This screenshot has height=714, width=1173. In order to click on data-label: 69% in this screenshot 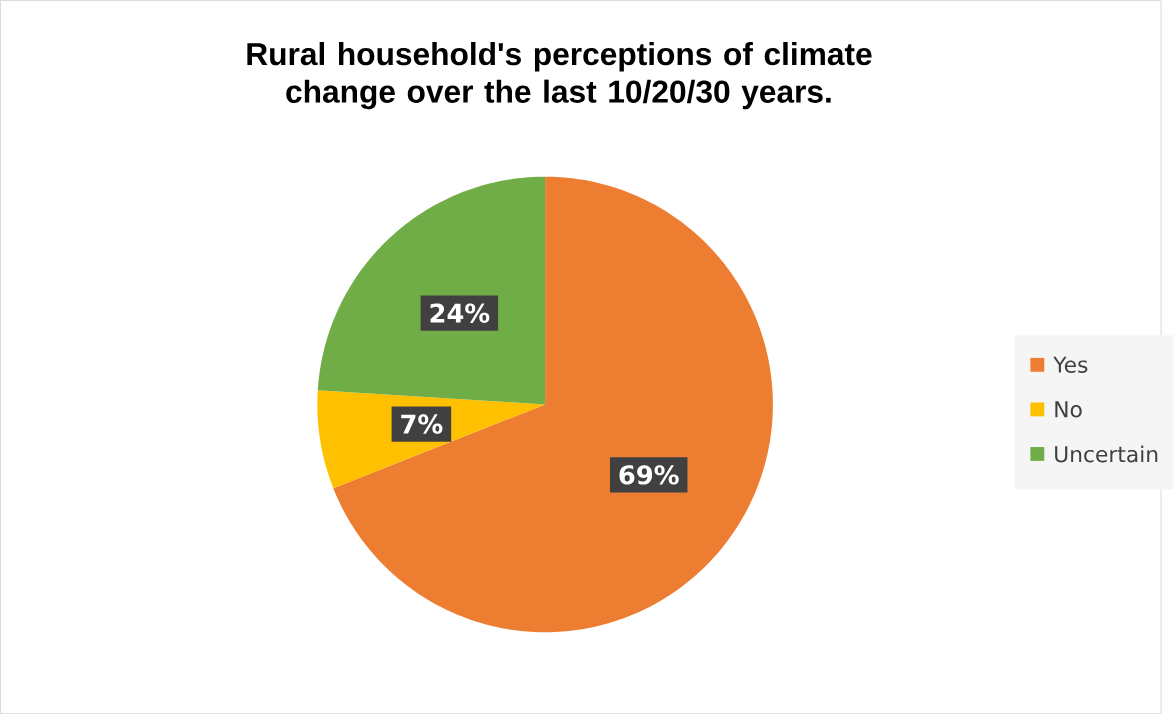, I will do `click(649, 475)`.